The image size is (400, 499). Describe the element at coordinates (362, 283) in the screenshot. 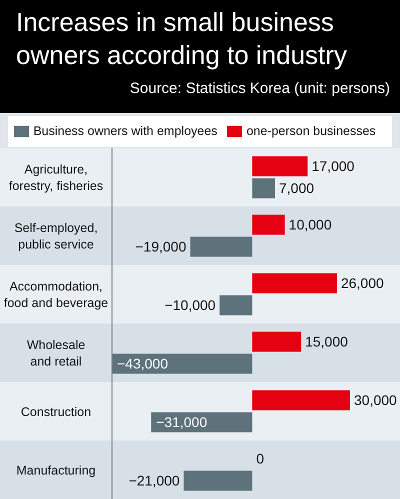

I see `data-label: 26,000` at that location.